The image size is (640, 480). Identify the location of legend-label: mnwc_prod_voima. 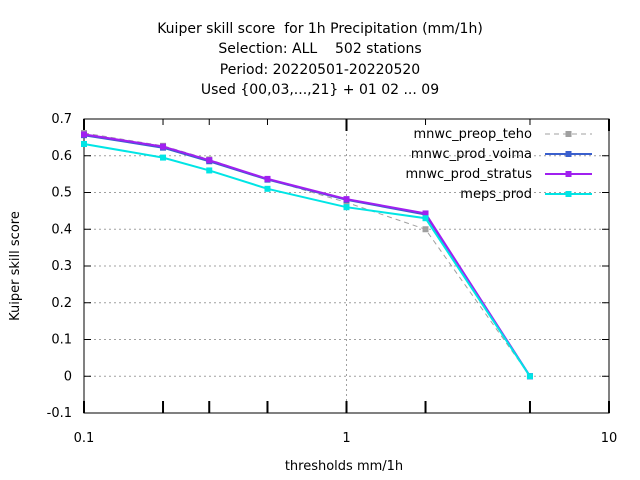
(471, 154).